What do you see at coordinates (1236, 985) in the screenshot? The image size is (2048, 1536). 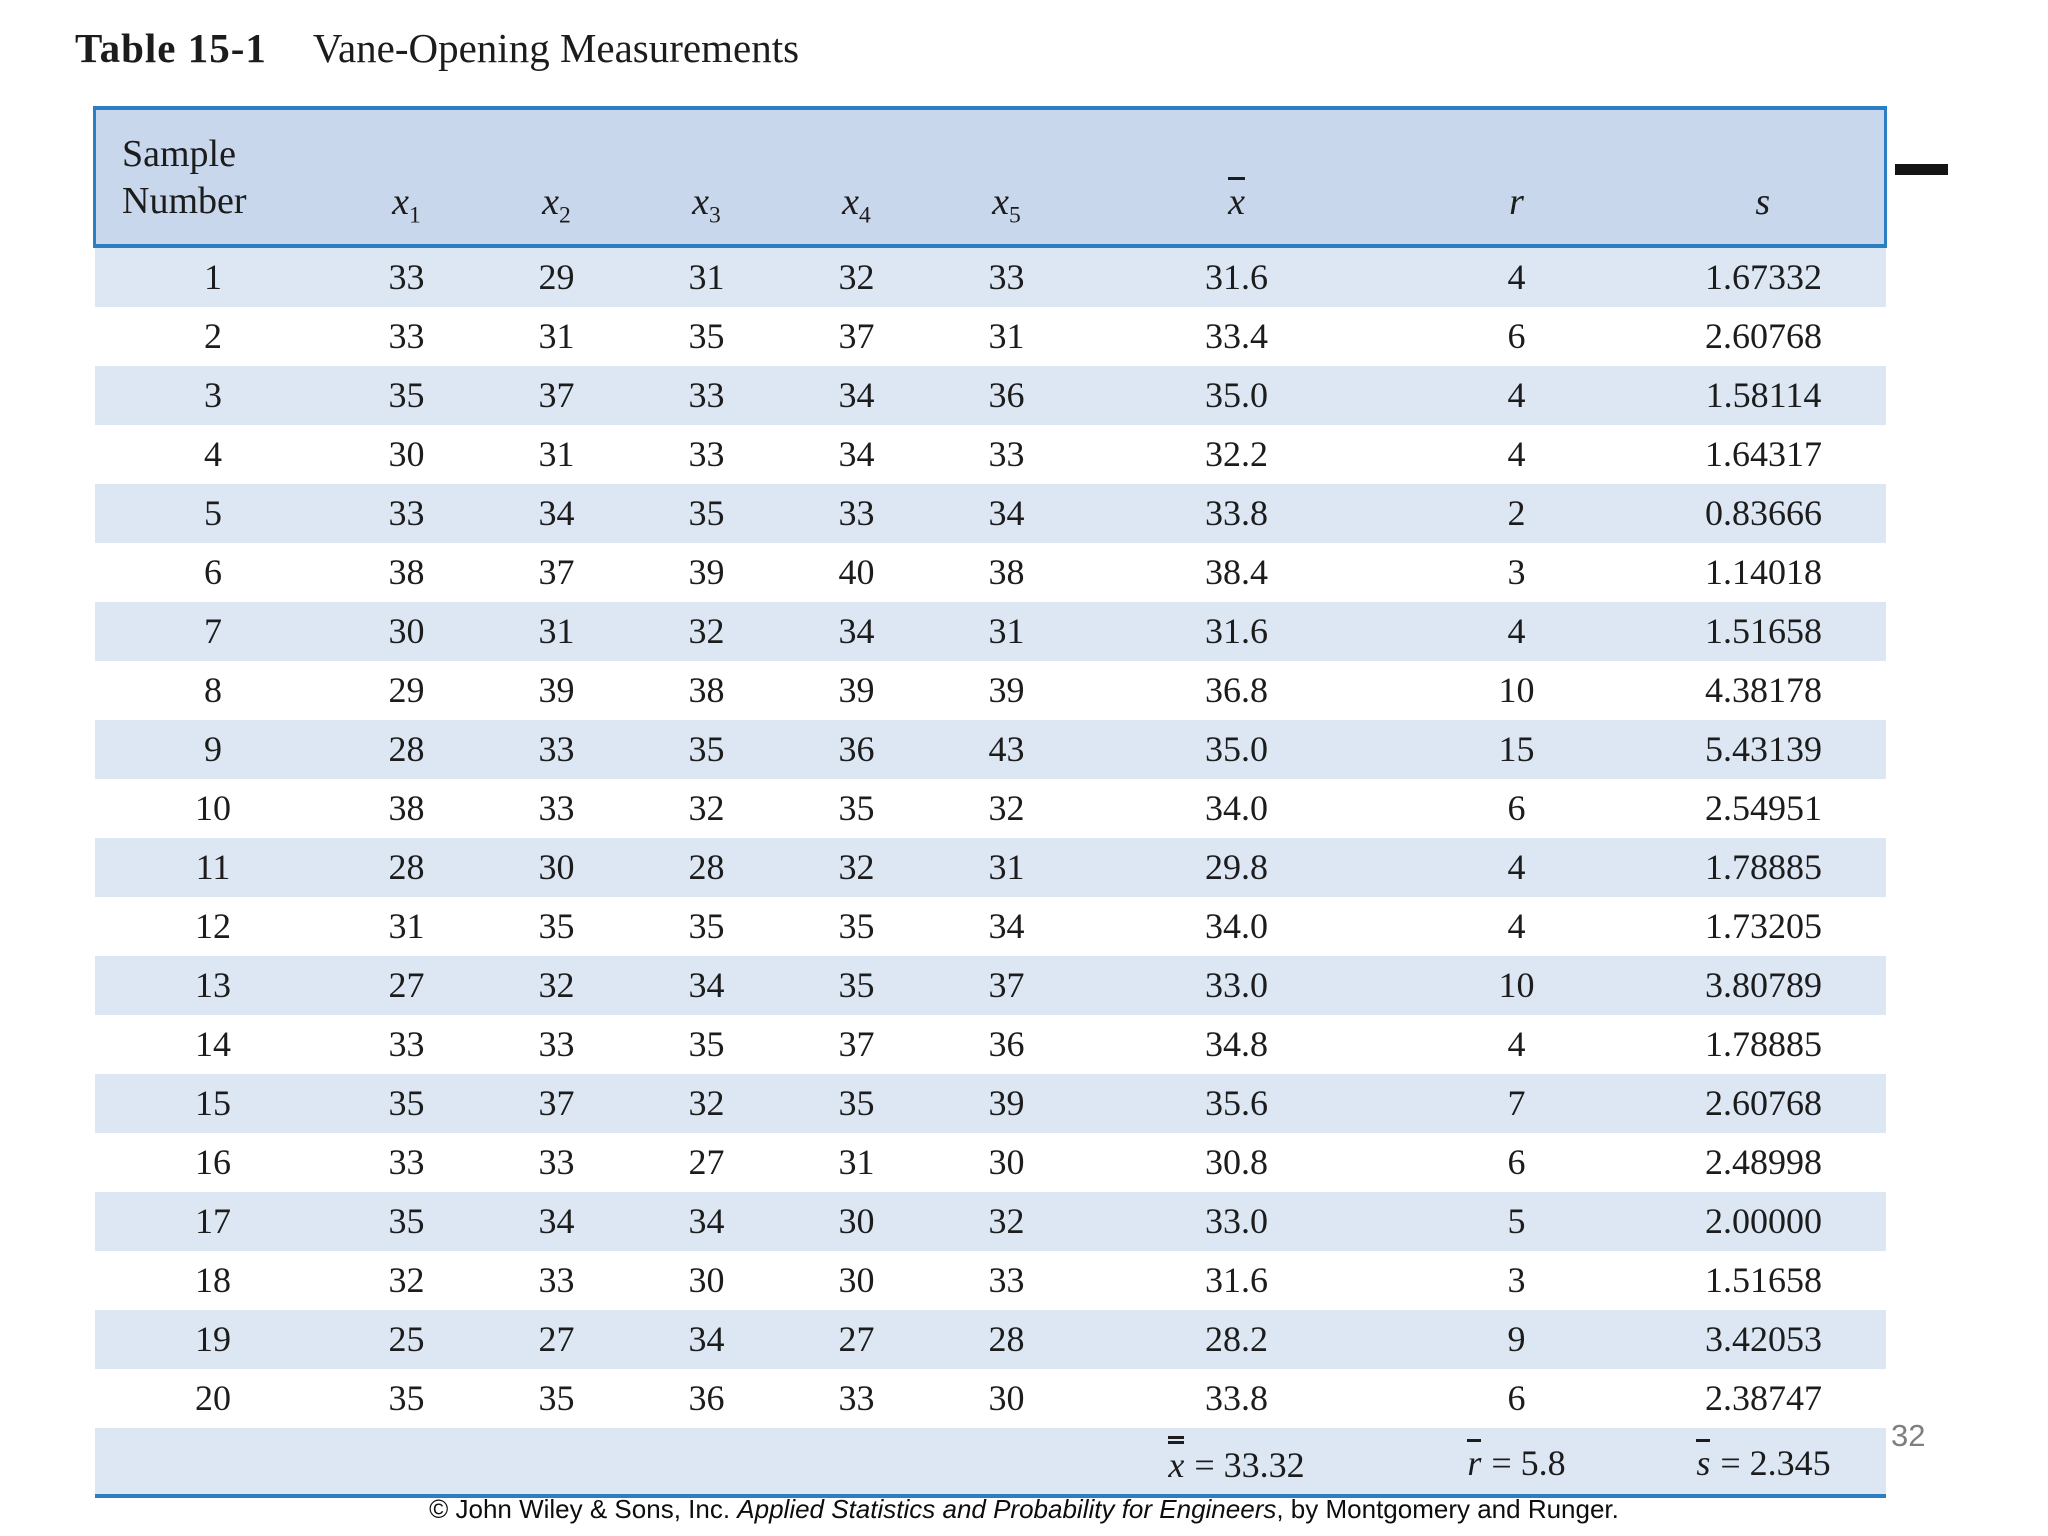 I see `value-cell: 33.0` at bounding box center [1236, 985].